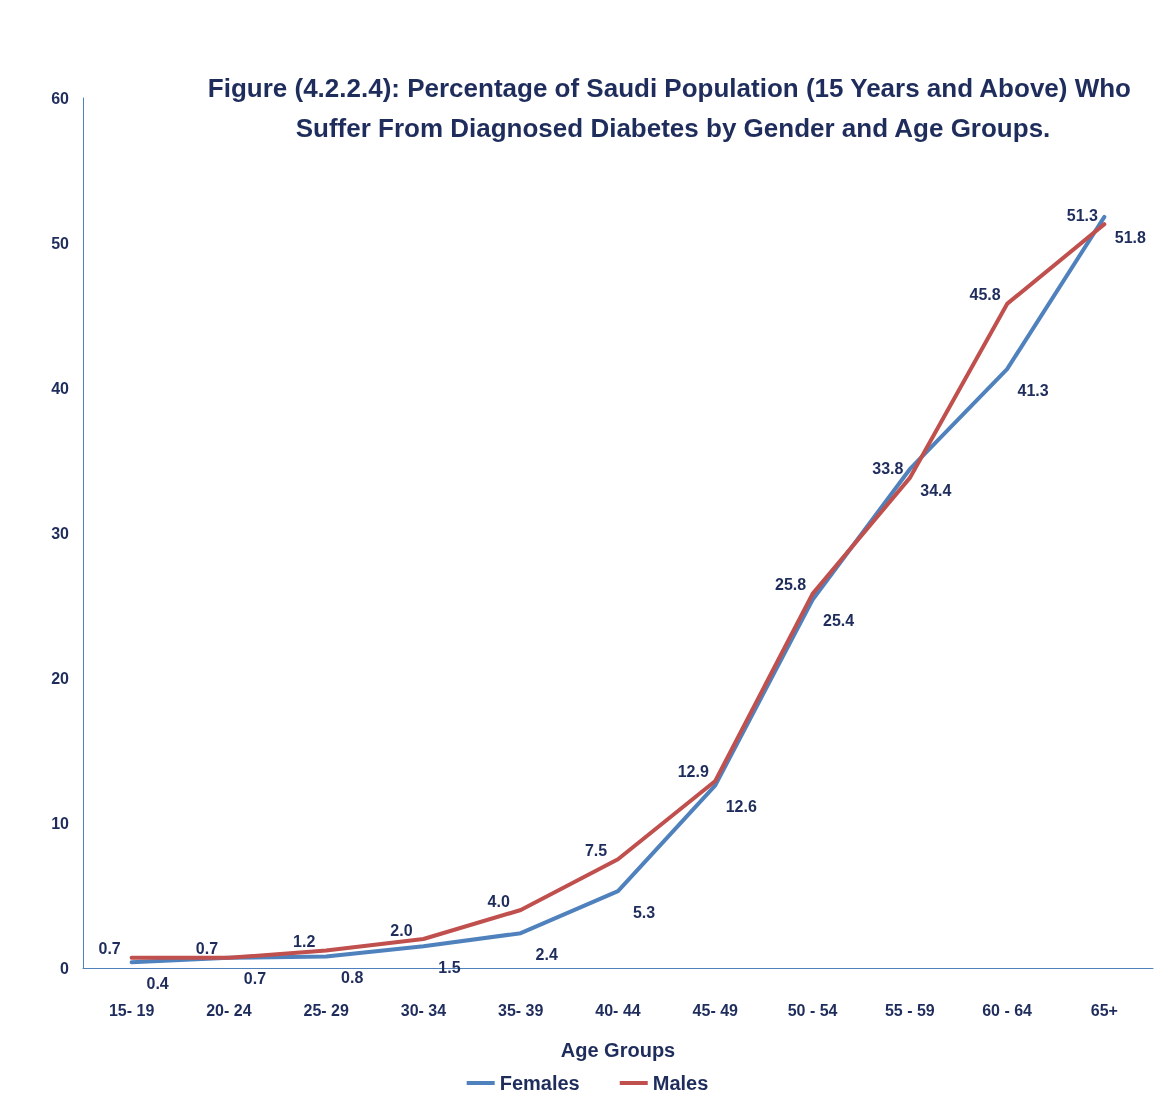 The height and width of the screenshot is (1117, 1175). Describe the element at coordinates (60, 823) in the screenshot. I see `y-tick-label: 10` at that location.